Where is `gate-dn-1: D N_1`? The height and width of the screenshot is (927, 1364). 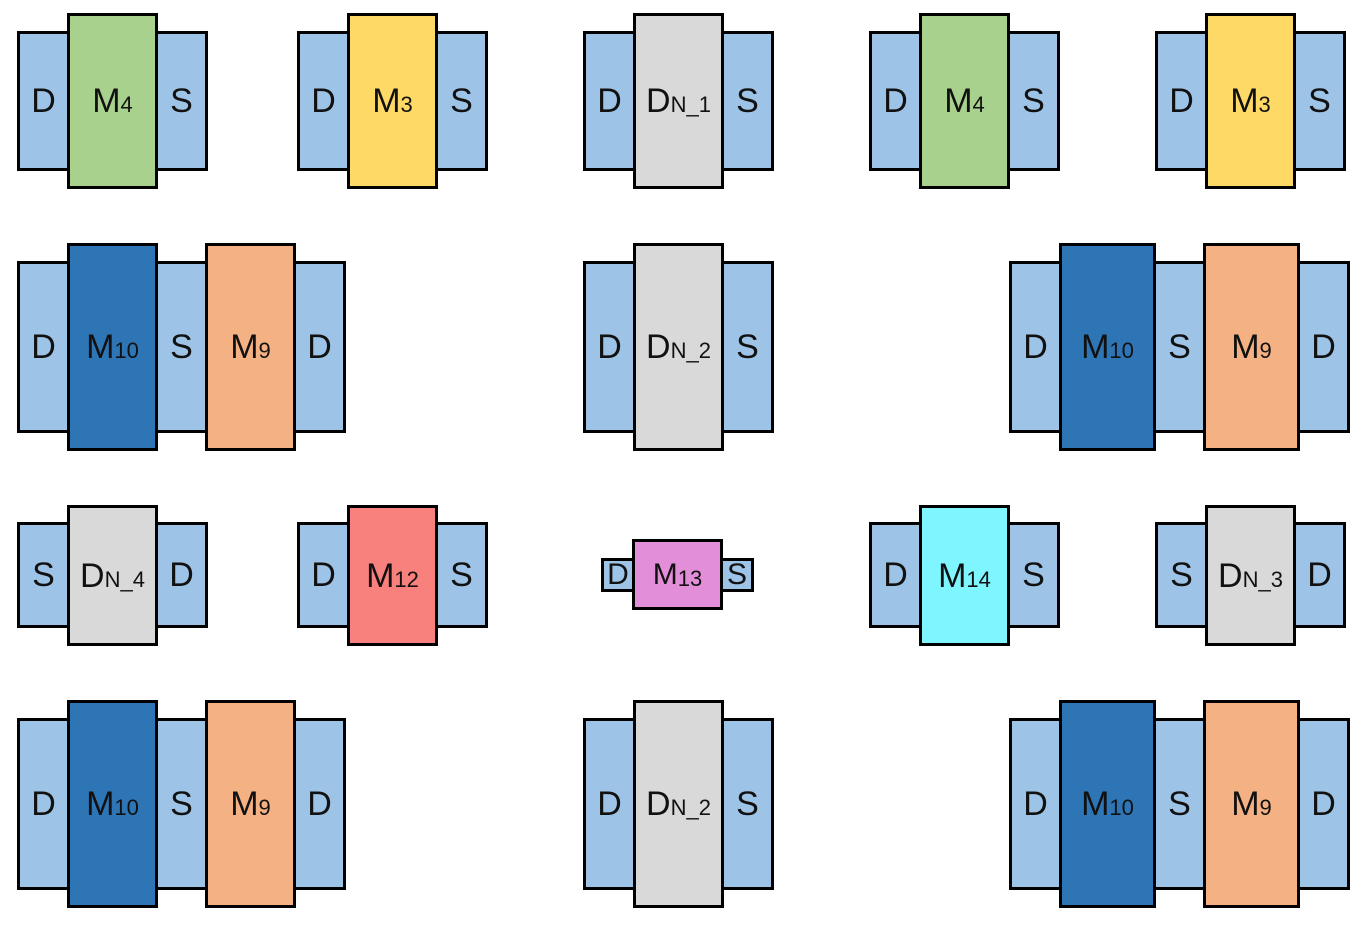 gate-dn-1: D N_1 is located at coordinates (678, 101).